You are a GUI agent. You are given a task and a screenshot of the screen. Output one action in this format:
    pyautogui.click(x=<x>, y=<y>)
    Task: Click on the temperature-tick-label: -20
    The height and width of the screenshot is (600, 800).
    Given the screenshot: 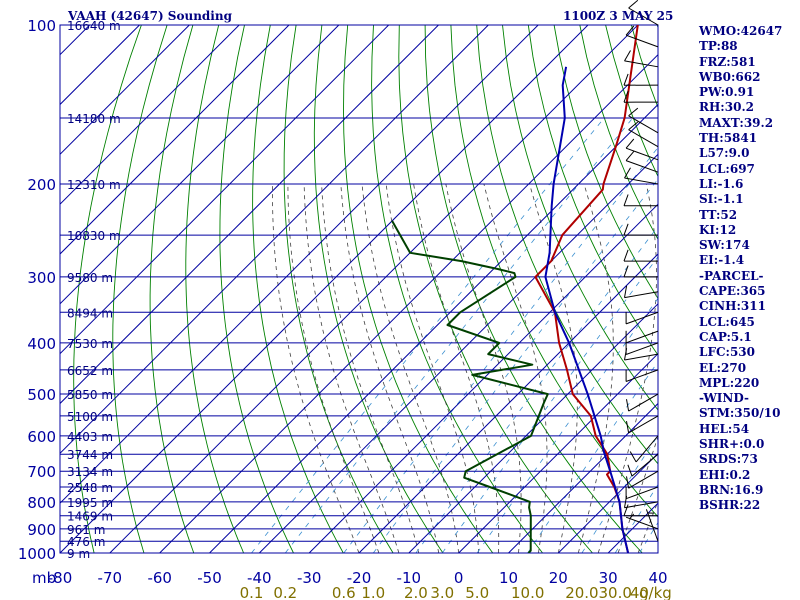 What is the action you would take?
    pyautogui.click(x=359, y=578)
    